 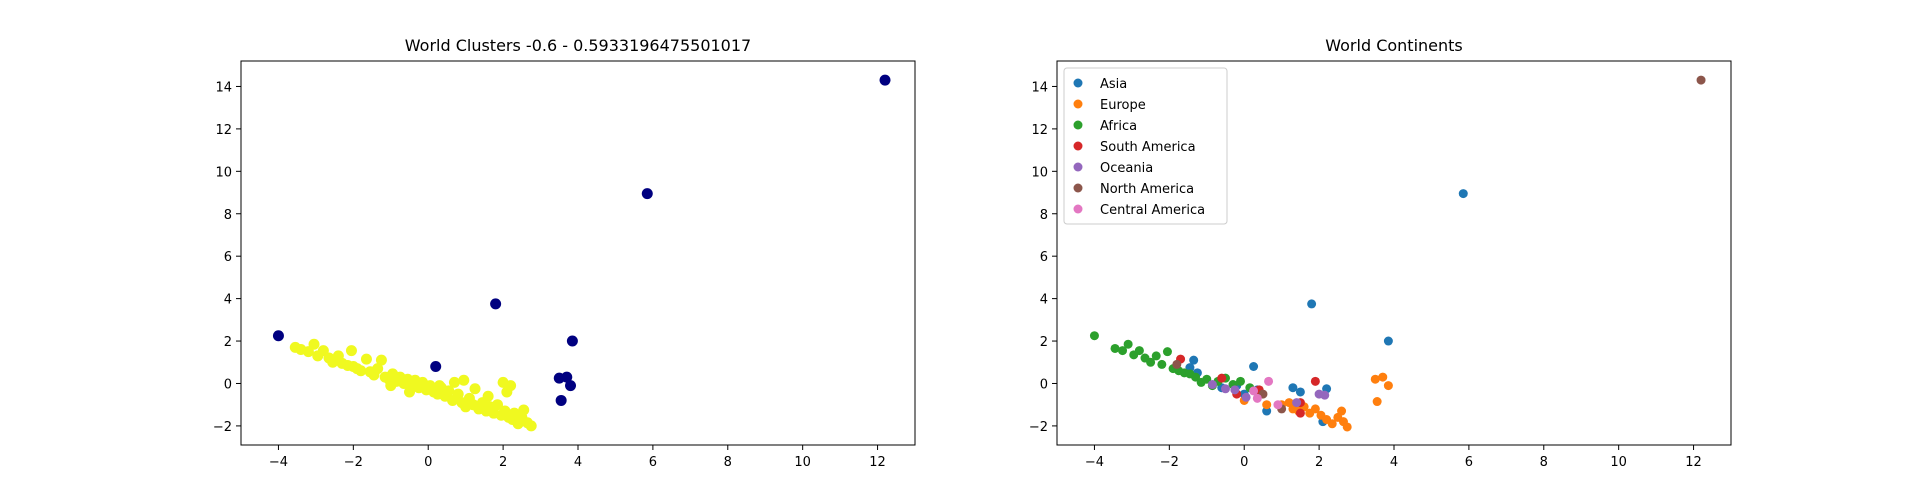 What do you see at coordinates (578, 45) in the screenshot?
I see `cluster-plot-title: World Clusters -0.6 - 0.5933196475501017` at bounding box center [578, 45].